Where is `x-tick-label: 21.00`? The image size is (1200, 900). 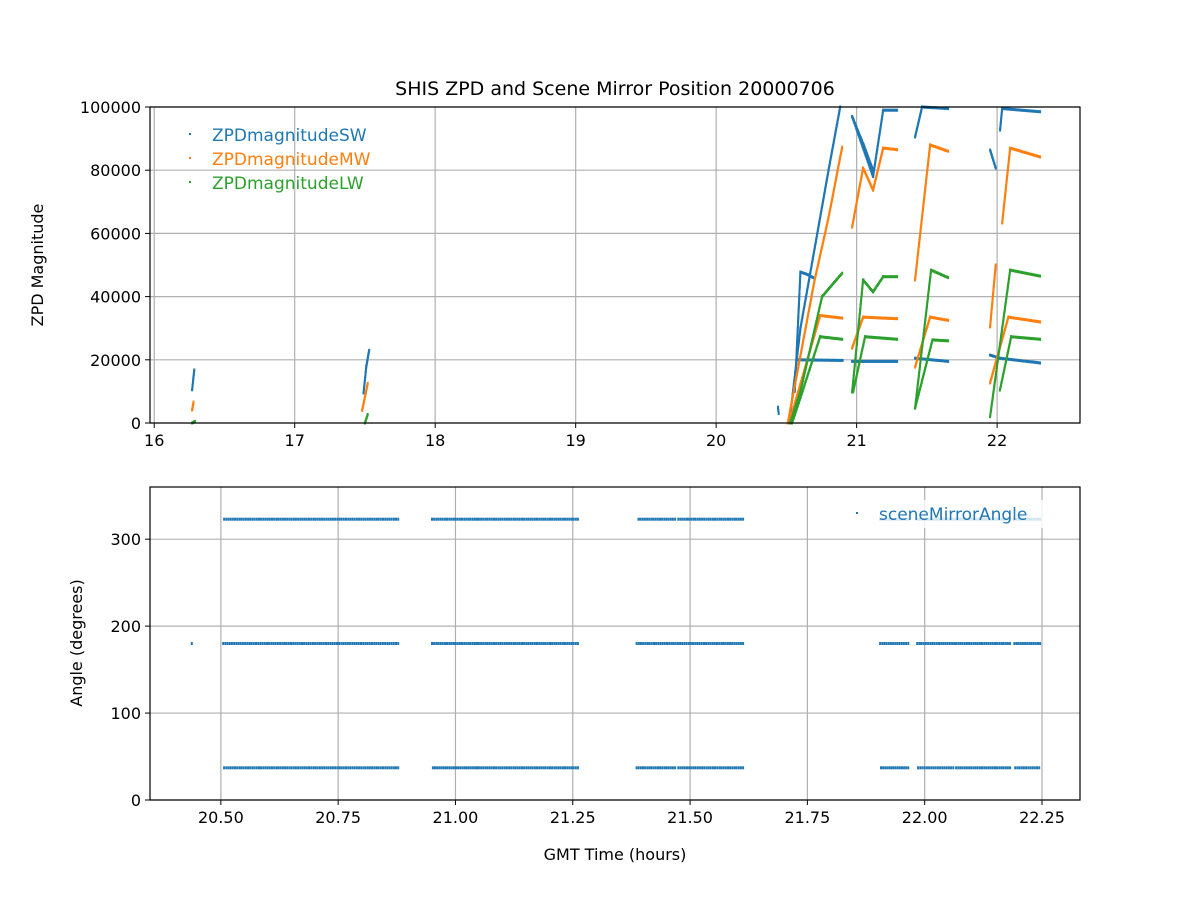 x-tick-label: 21.00 is located at coordinates (456, 817).